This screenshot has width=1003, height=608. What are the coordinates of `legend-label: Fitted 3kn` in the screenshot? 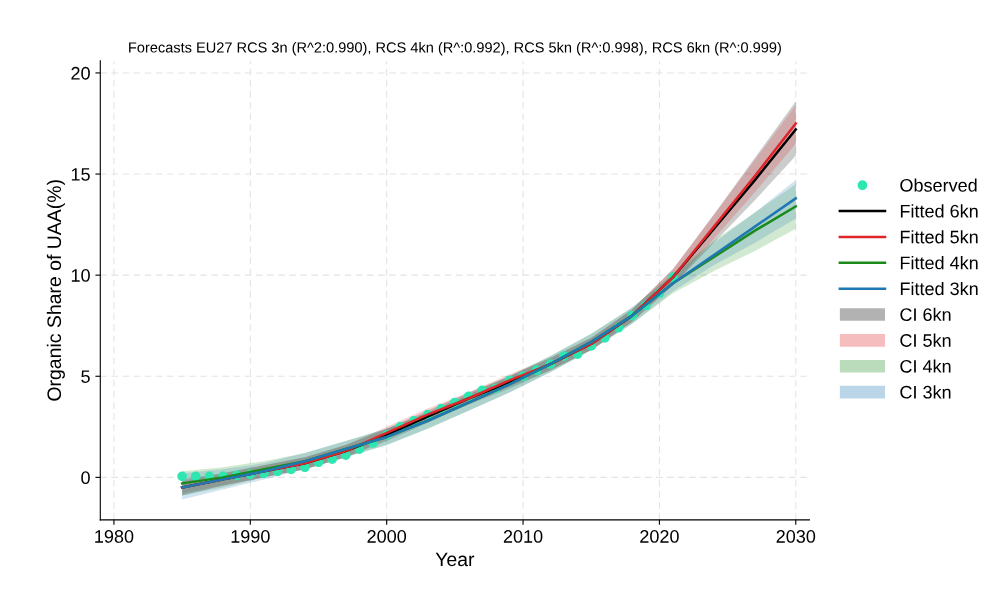 It's located at (939, 288).